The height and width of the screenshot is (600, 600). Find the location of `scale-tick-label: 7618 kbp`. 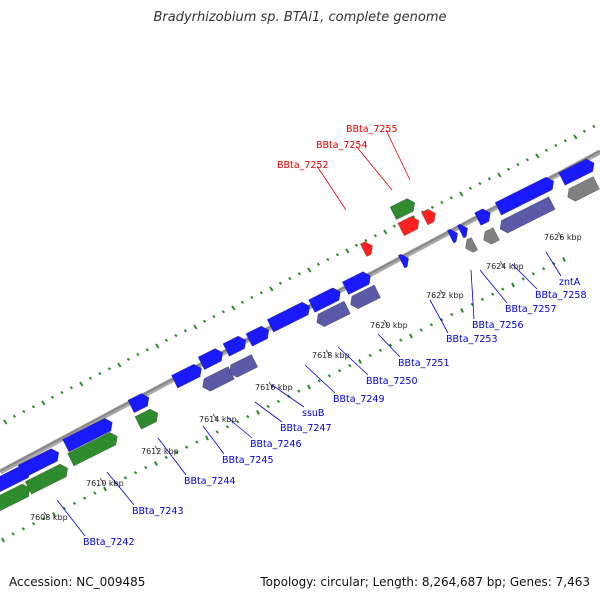

scale-tick-label: 7618 kbp is located at coordinates (331, 355).